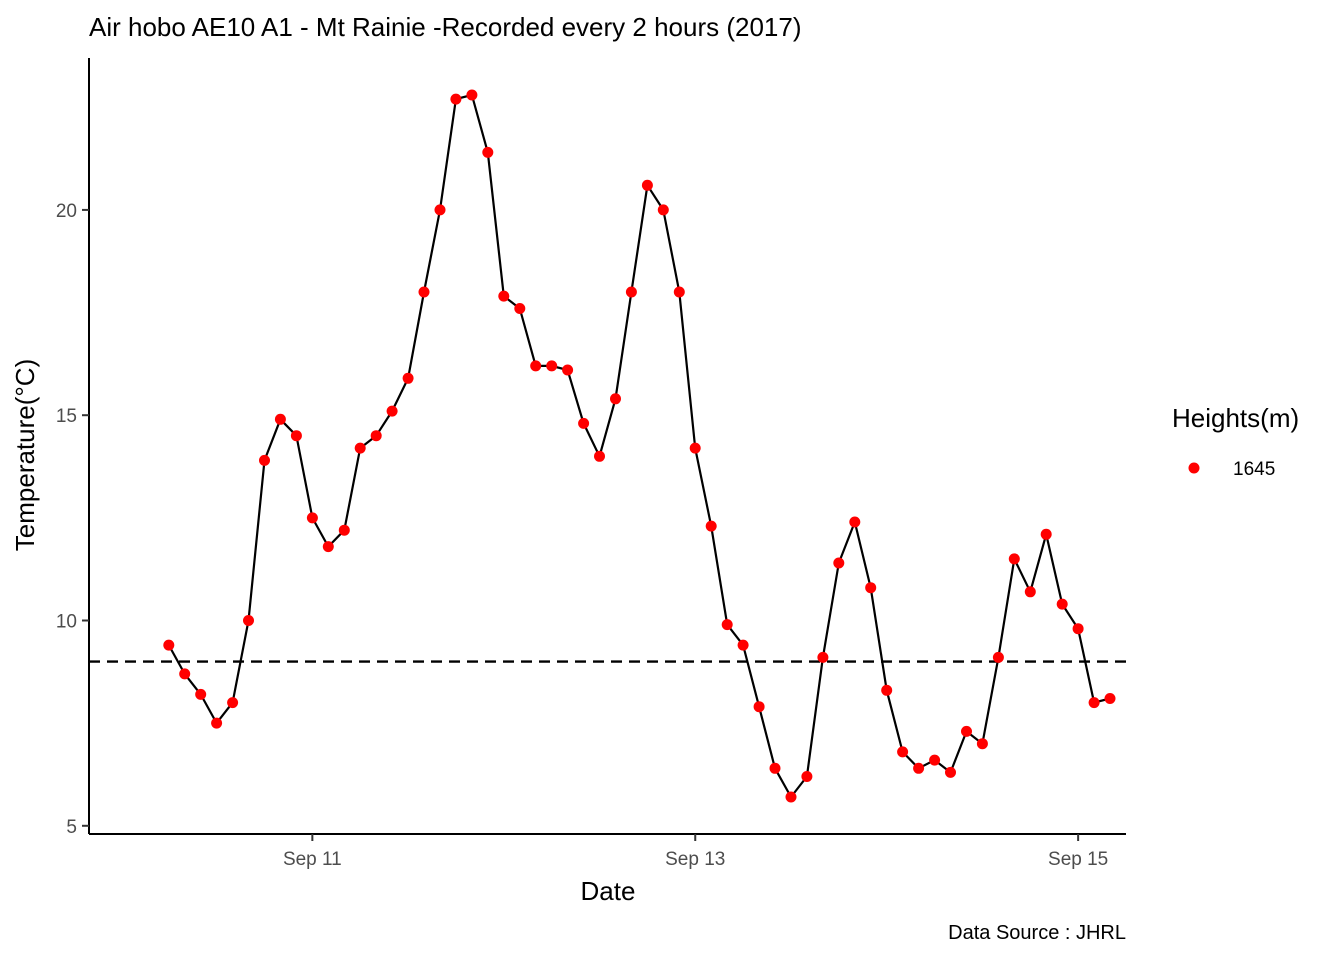 Image resolution: width=1344 pixels, height=960 pixels. What do you see at coordinates (25, 455) in the screenshot?
I see `y-axis-title: Temperature(°C)` at bounding box center [25, 455].